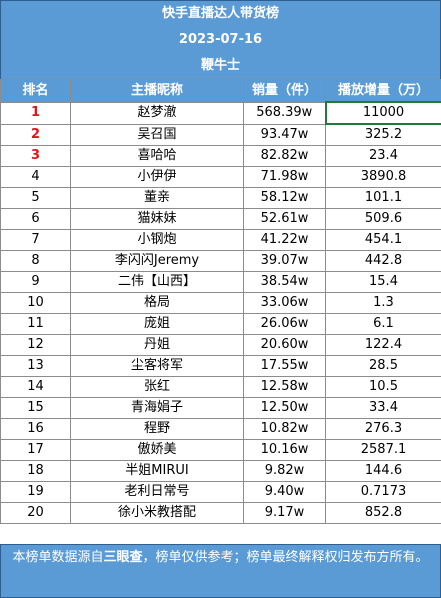 This screenshot has width=441, height=598. Describe the element at coordinates (383, 135) in the screenshot. I see `views-increase-cell: 325.2` at that location.